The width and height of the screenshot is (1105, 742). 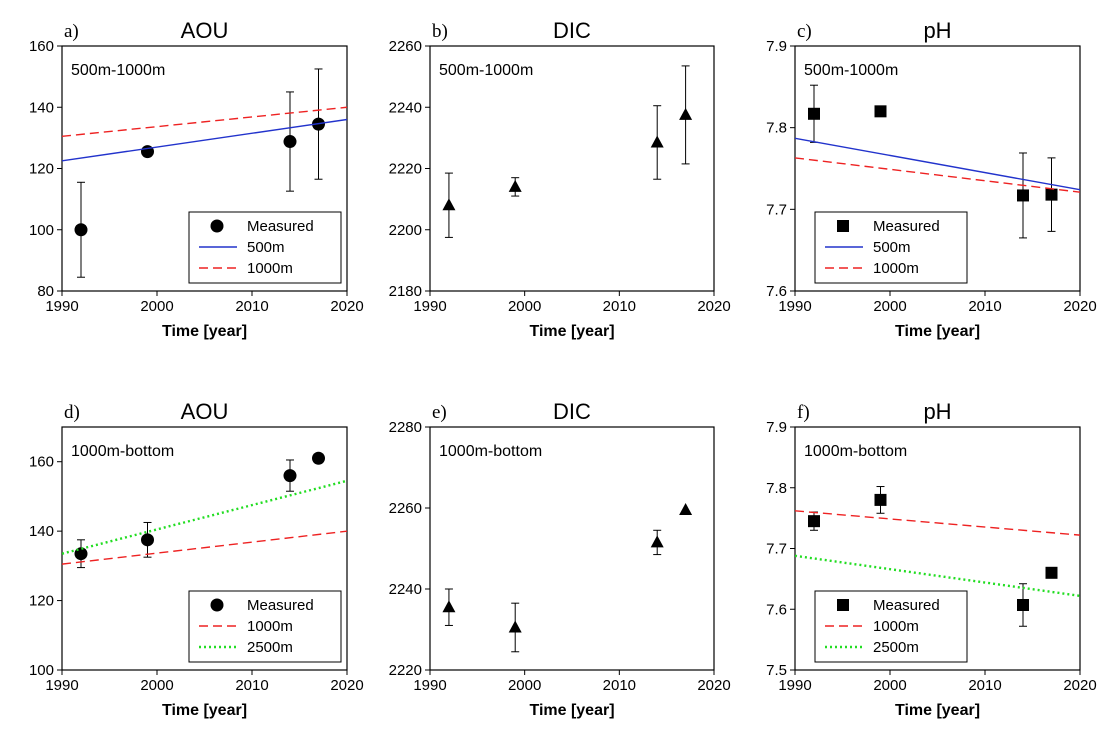 What do you see at coordinates (803, 412) in the screenshot?
I see `panel-label: f)` at bounding box center [803, 412].